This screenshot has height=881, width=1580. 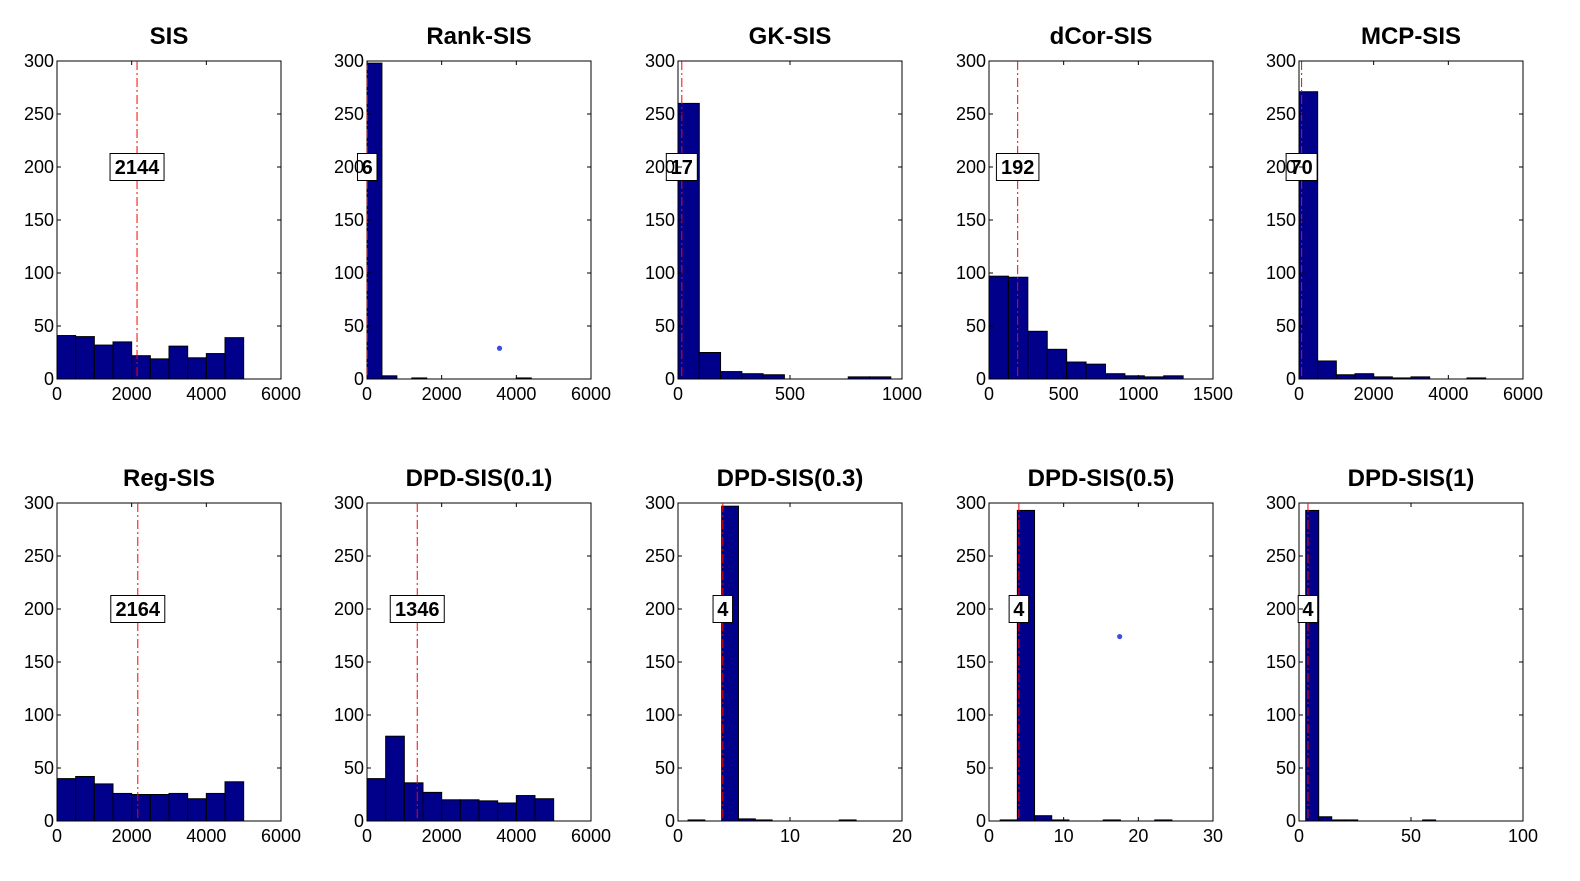 What do you see at coordinates (1411, 836) in the screenshot?
I see `x-tick-label: 50` at bounding box center [1411, 836].